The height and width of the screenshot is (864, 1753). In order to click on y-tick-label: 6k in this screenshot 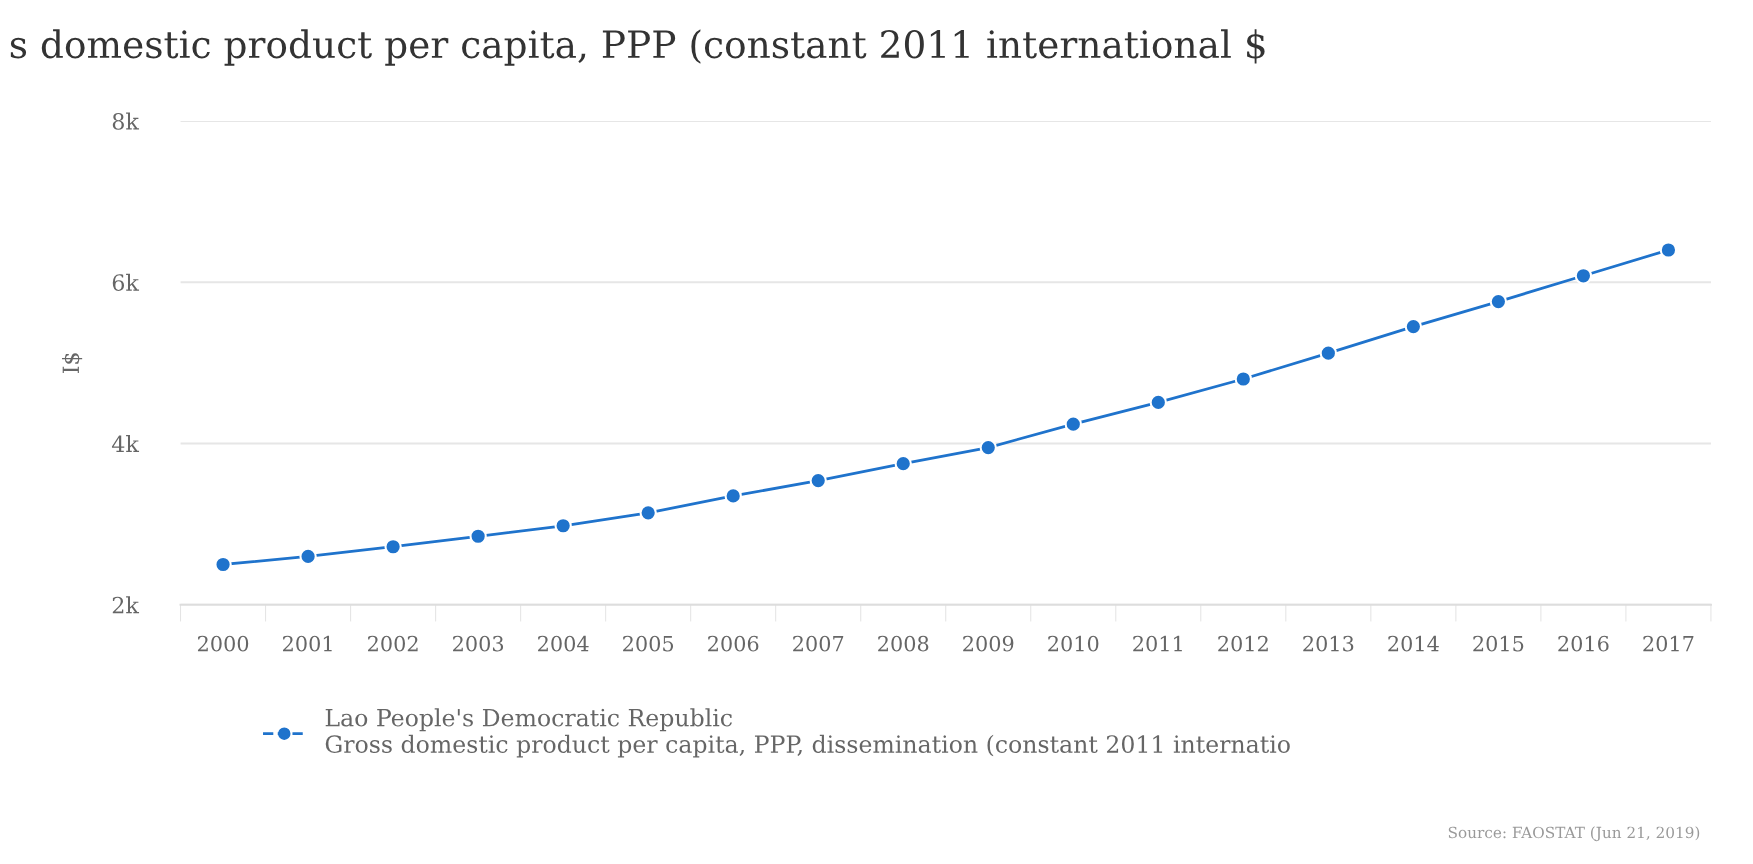, I will do `click(126, 282)`.